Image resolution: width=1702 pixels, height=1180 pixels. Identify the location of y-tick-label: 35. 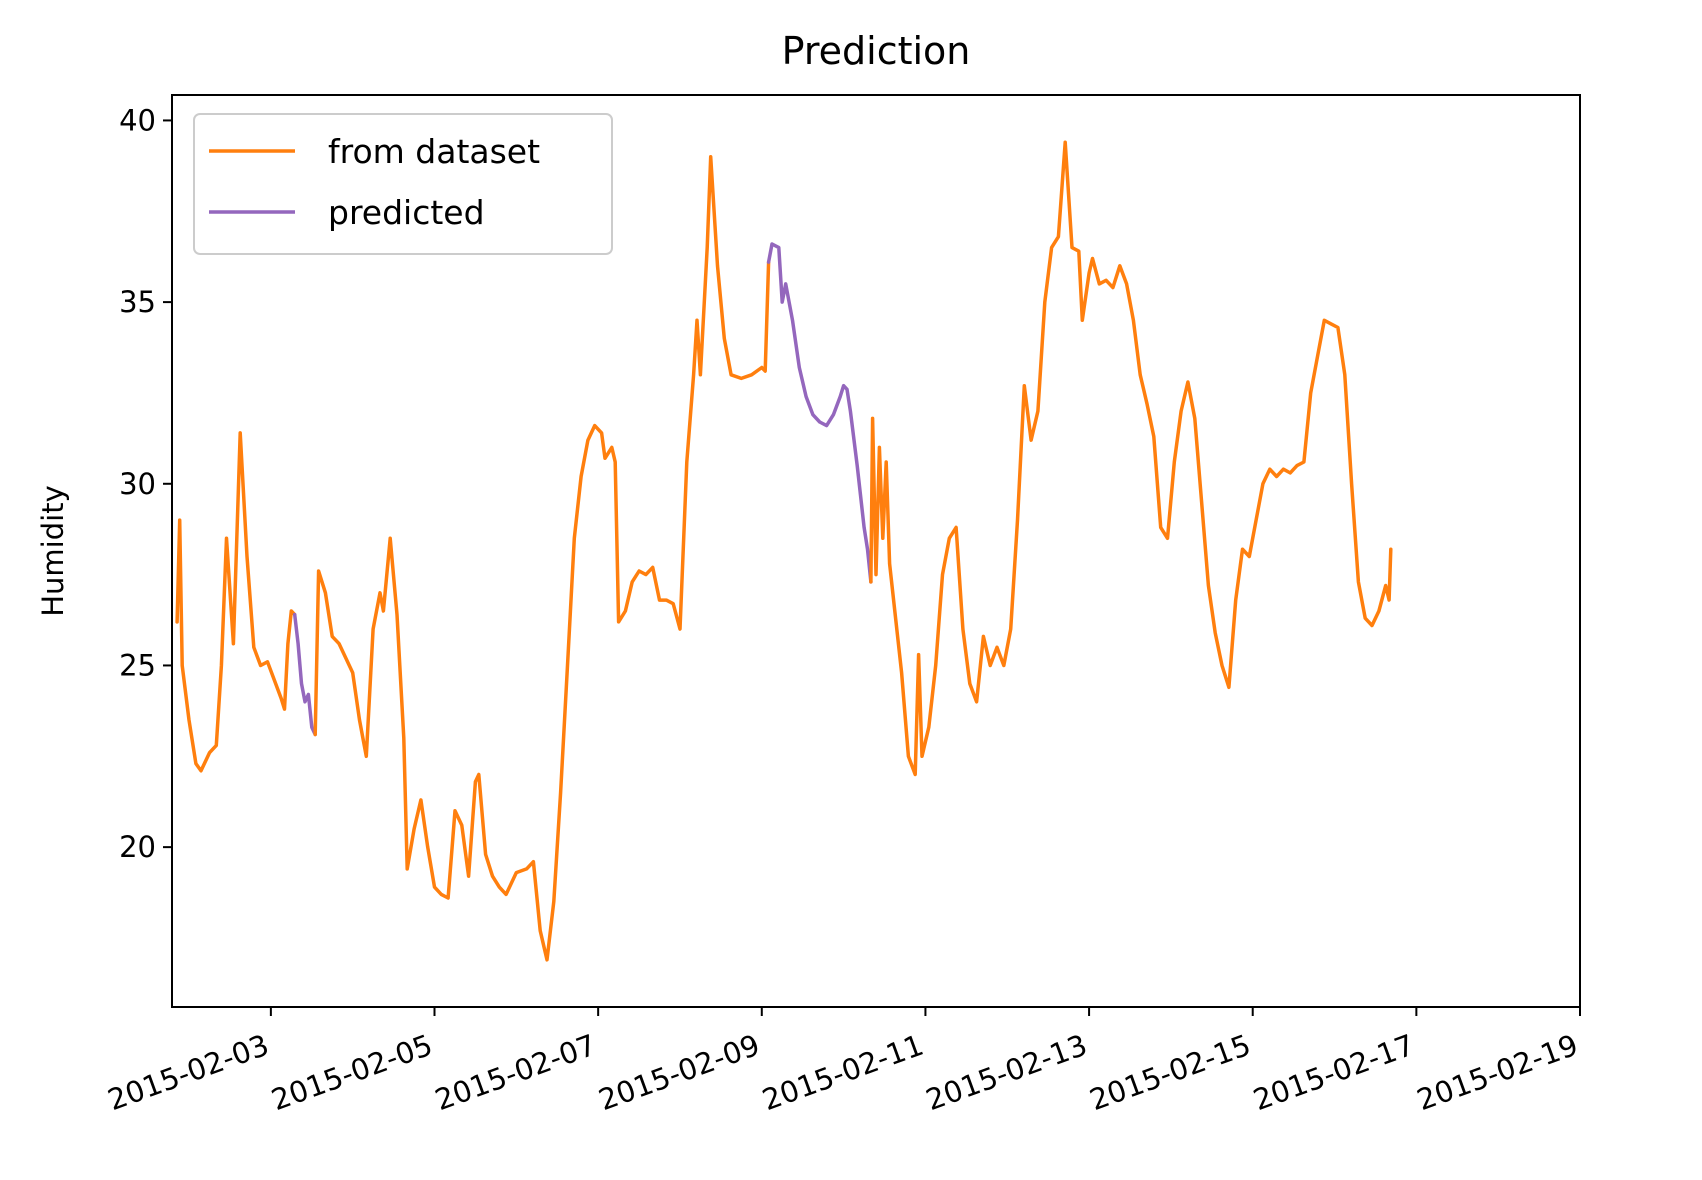
(137, 302).